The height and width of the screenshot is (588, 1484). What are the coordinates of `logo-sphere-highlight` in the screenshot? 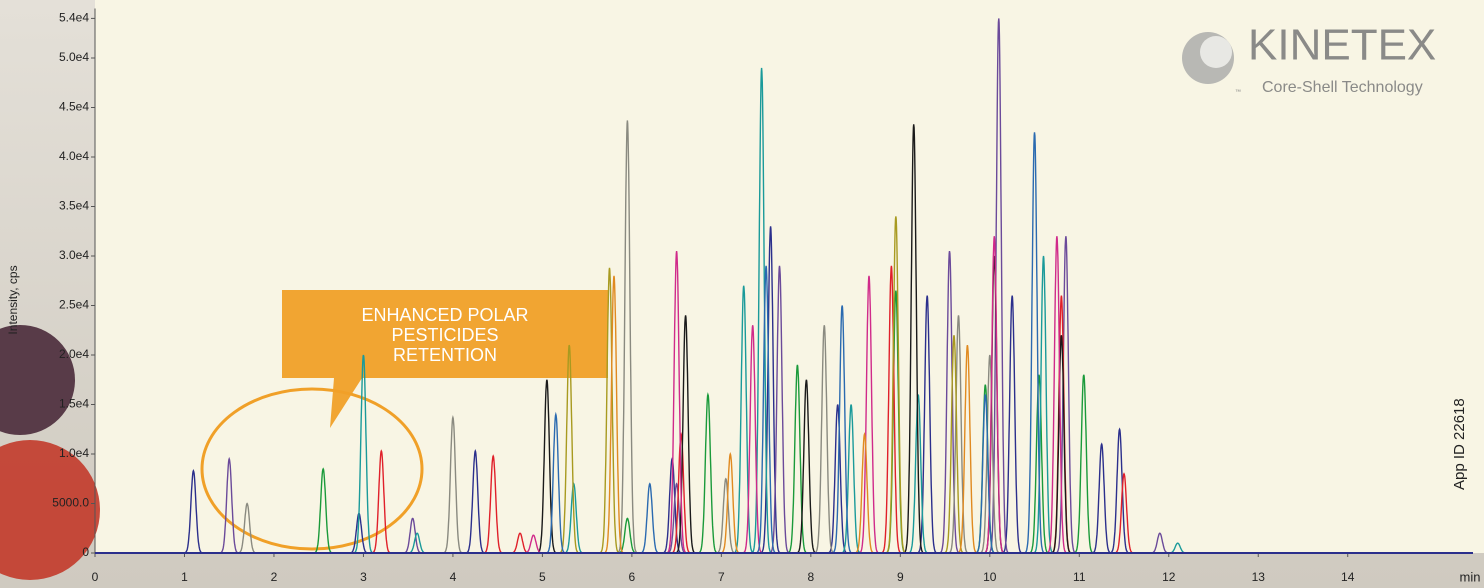 It's located at (1216, 52).